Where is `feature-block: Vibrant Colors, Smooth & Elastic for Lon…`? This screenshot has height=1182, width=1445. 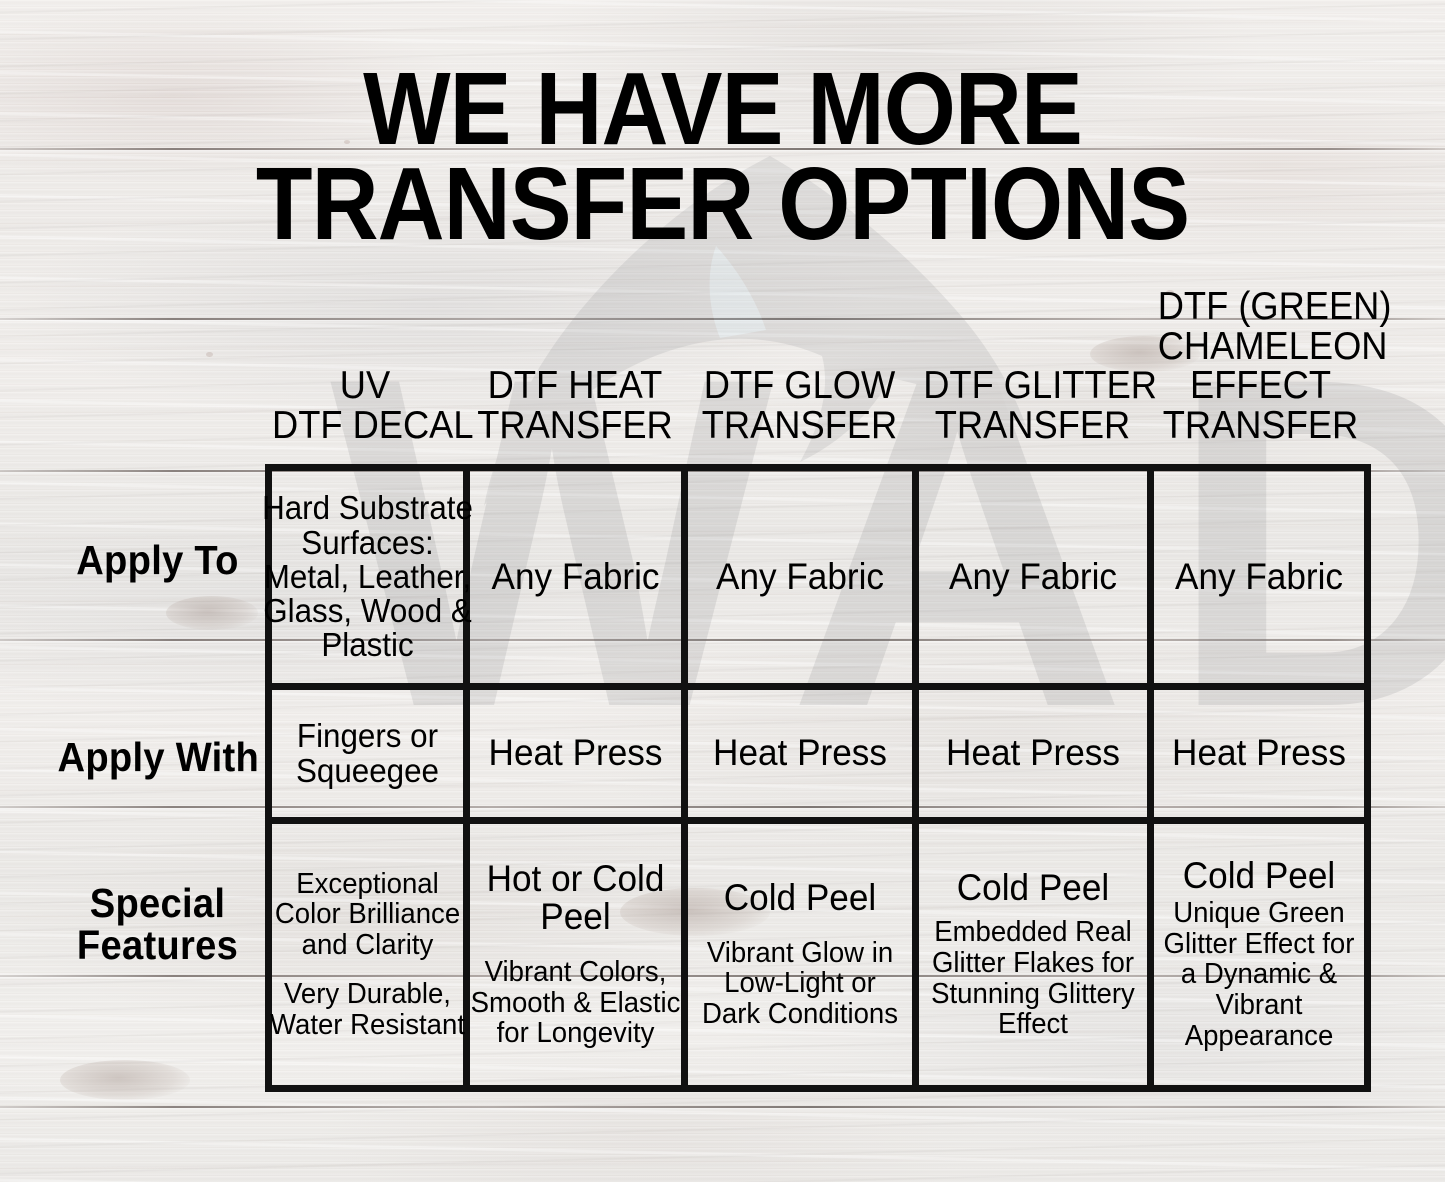 feature-block: Vibrant Colors, Smooth & Elastic for Lon… is located at coordinates (575, 1002).